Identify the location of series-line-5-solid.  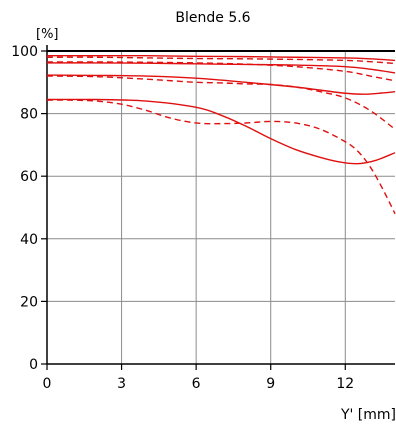
(221, 84).